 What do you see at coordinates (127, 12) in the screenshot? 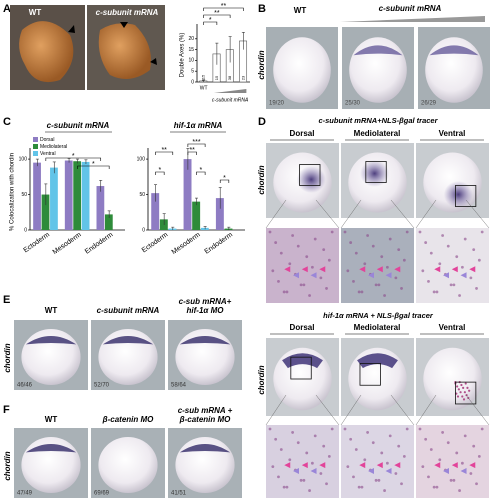
I see `photo-label: c-subunit mRNA` at bounding box center [127, 12].